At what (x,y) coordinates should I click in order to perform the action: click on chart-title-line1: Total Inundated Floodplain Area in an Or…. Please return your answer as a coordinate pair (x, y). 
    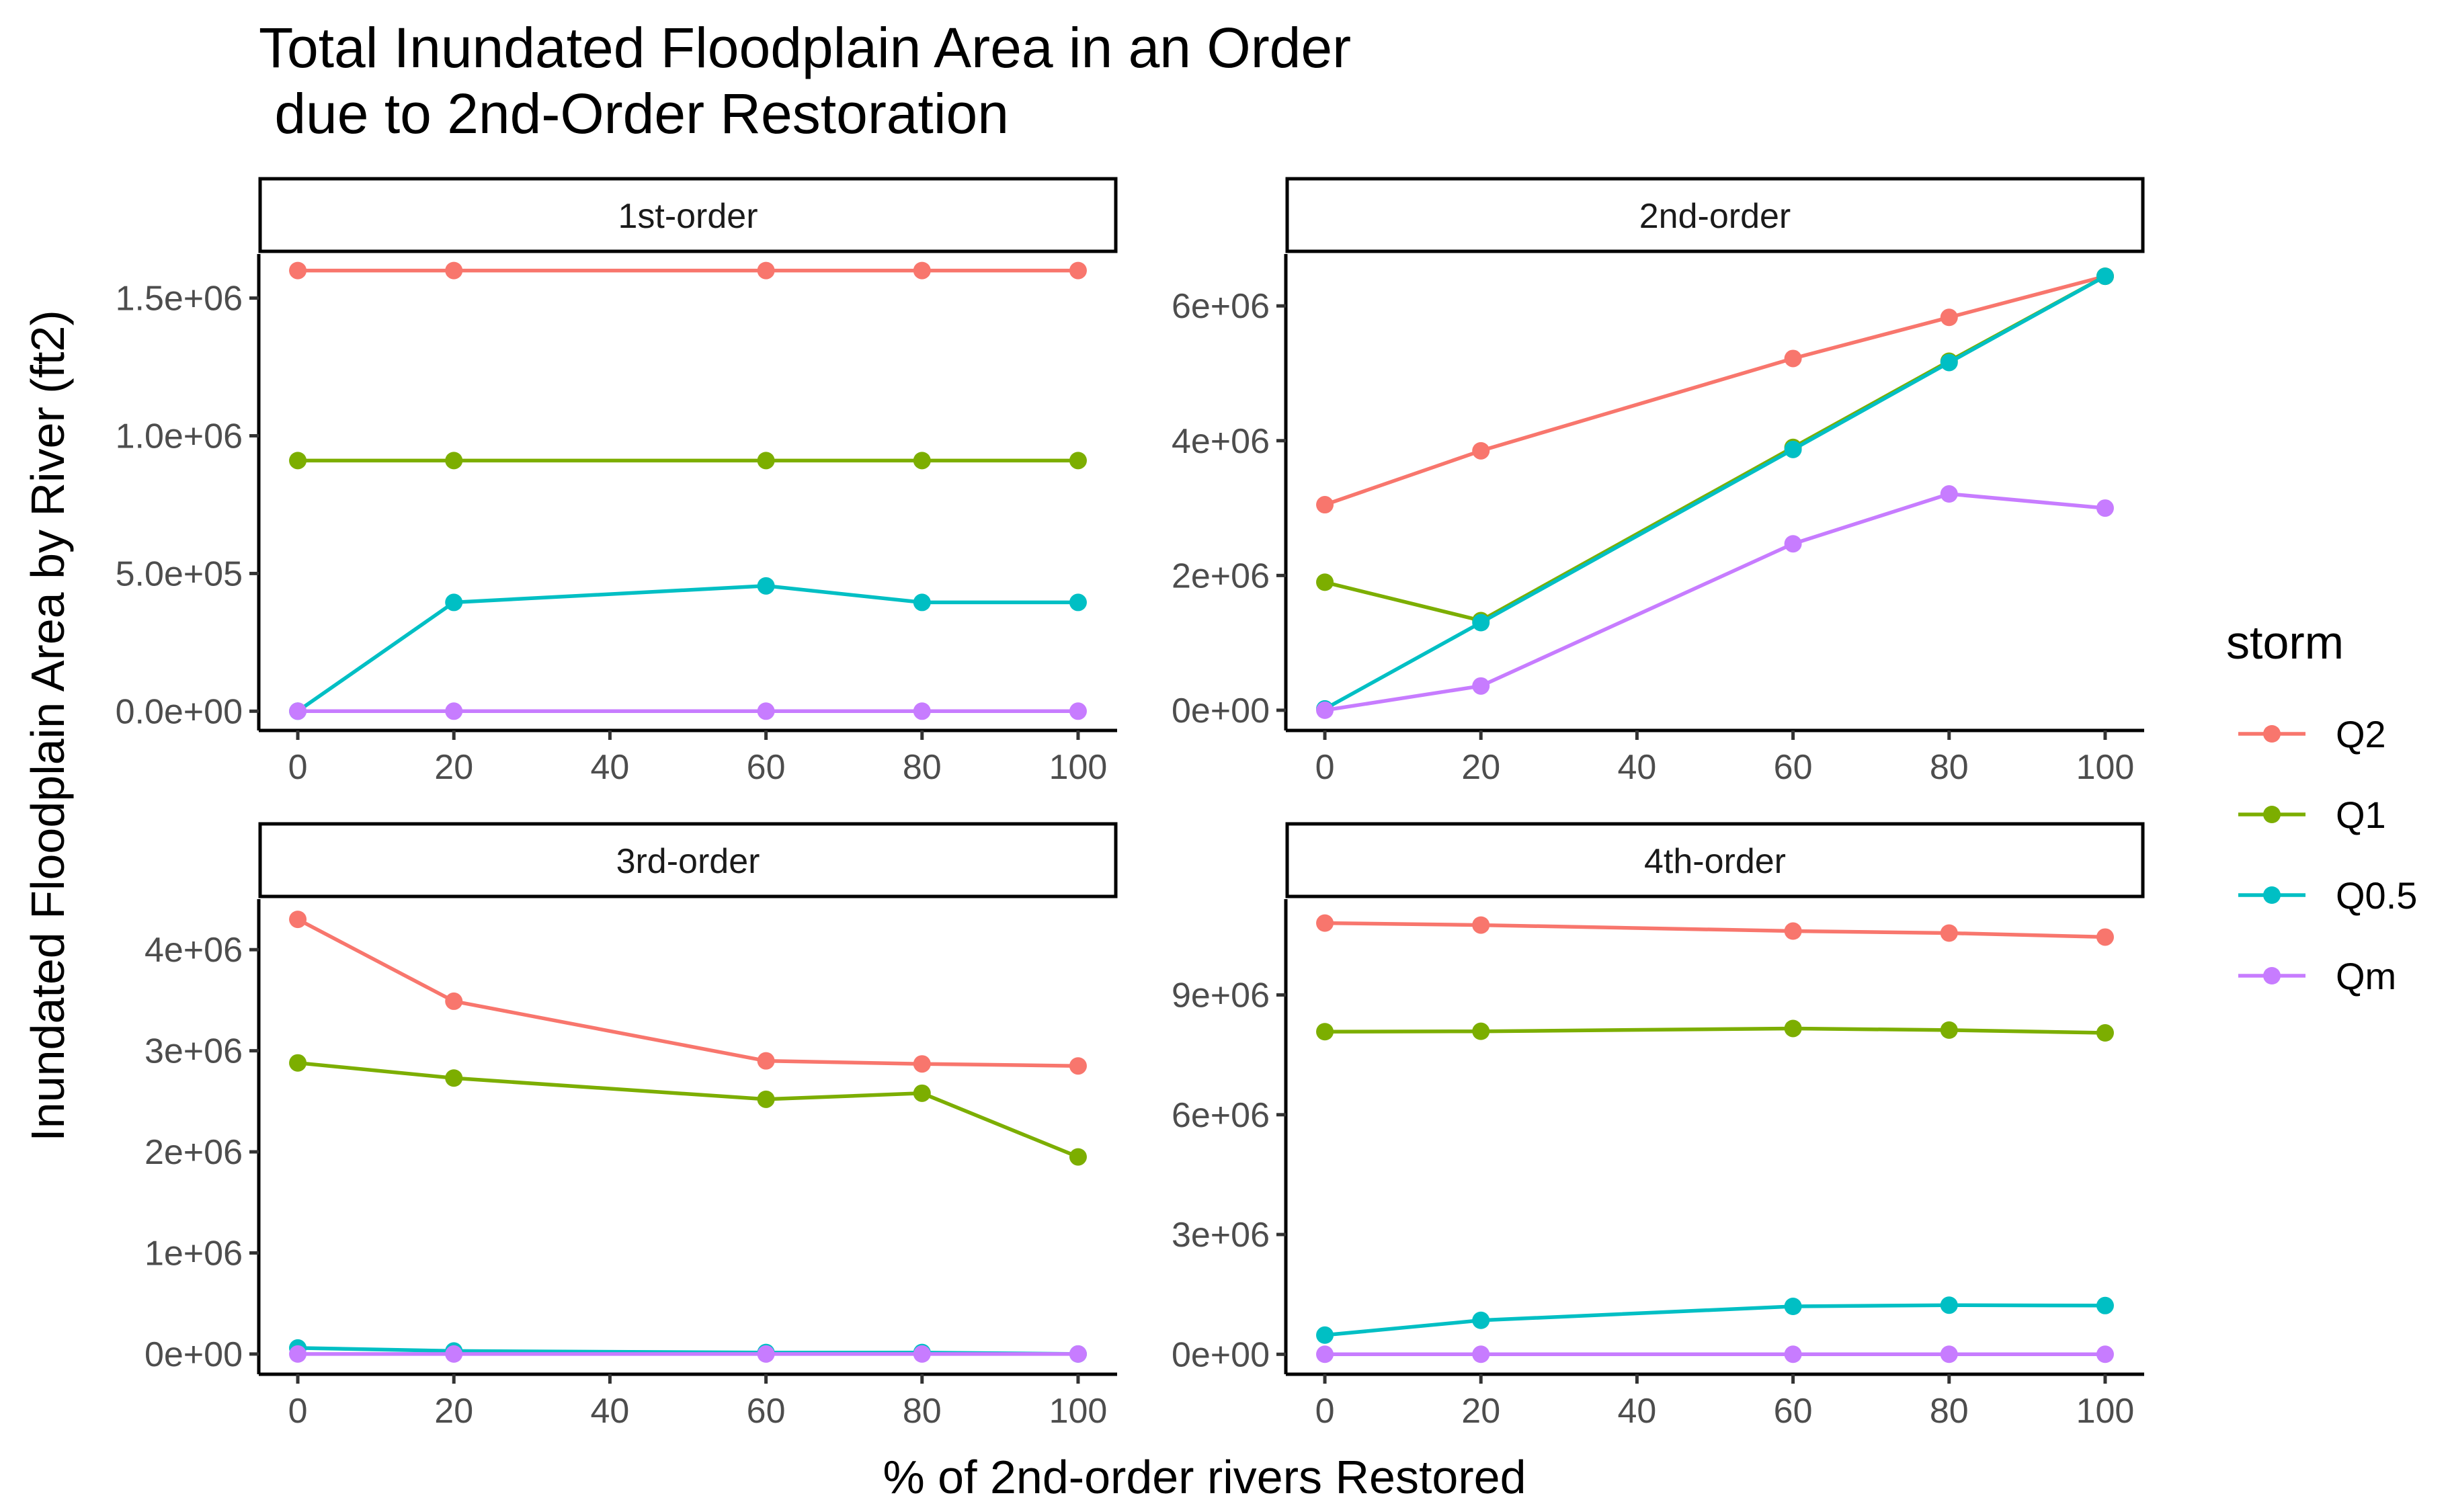
    Looking at the image, I should click on (805, 47).